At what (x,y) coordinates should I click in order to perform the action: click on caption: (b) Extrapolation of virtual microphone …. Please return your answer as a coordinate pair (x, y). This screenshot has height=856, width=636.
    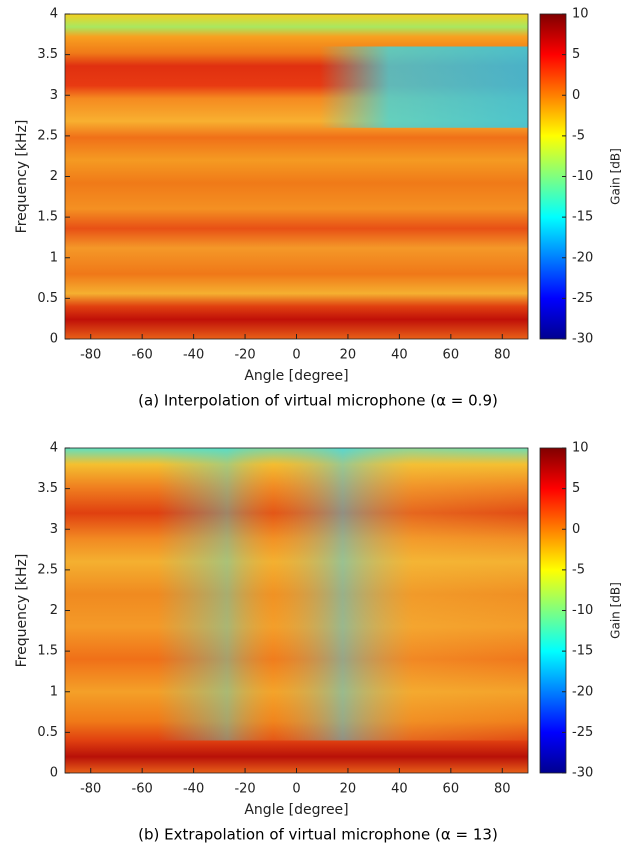
    Looking at the image, I should click on (318, 835).